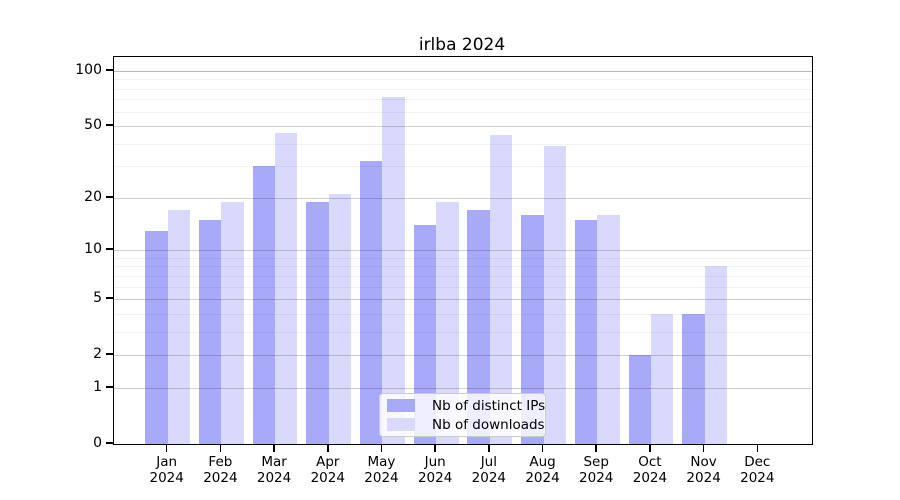 Image resolution: width=900 pixels, height=500 pixels. I want to click on x-tick-month: Aug, so click(542, 462).